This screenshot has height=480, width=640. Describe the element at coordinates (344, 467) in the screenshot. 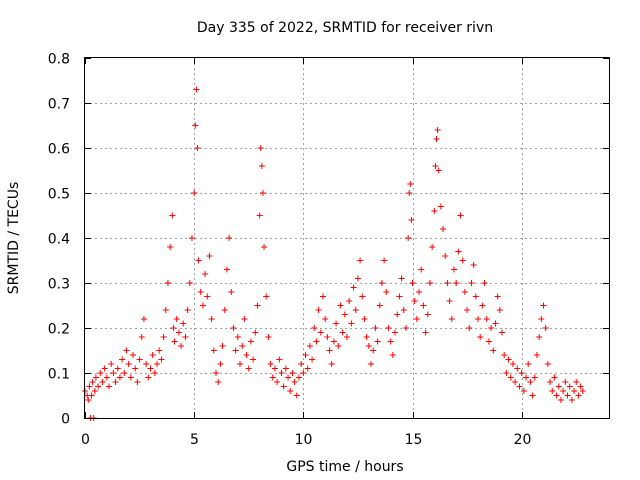

I see `x-axis-title: GPS time / hours` at that location.